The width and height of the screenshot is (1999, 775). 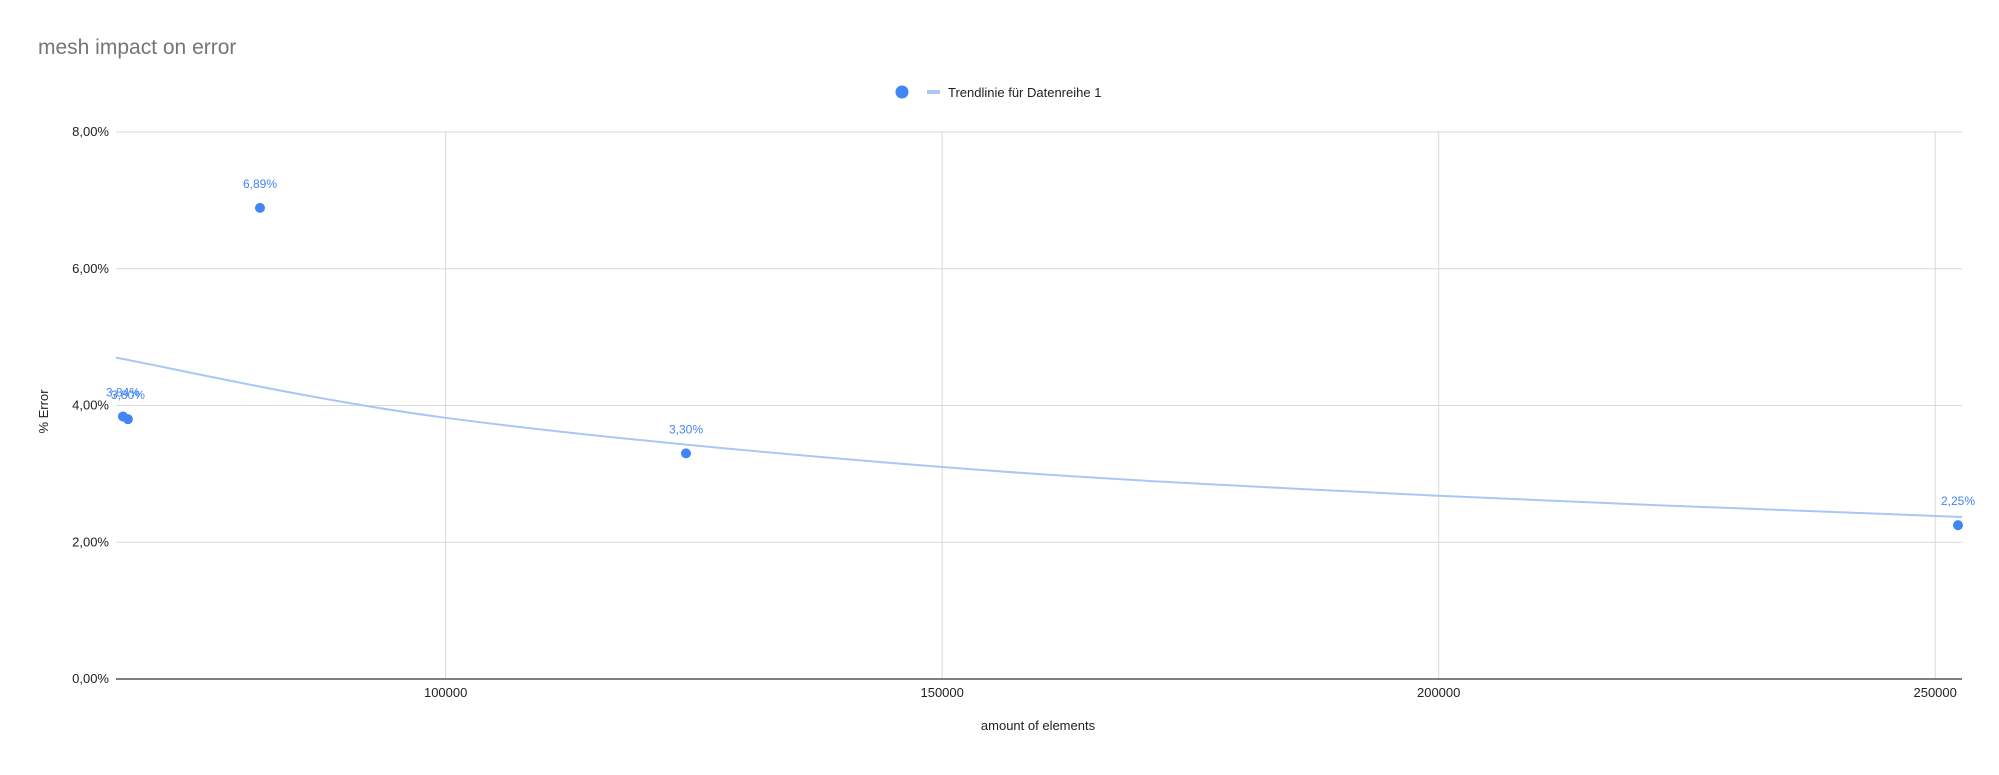 What do you see at coordinates (43, 411) in the screenshot?
I see `y-axis-title: % Error` at bounding box center [43, 411].